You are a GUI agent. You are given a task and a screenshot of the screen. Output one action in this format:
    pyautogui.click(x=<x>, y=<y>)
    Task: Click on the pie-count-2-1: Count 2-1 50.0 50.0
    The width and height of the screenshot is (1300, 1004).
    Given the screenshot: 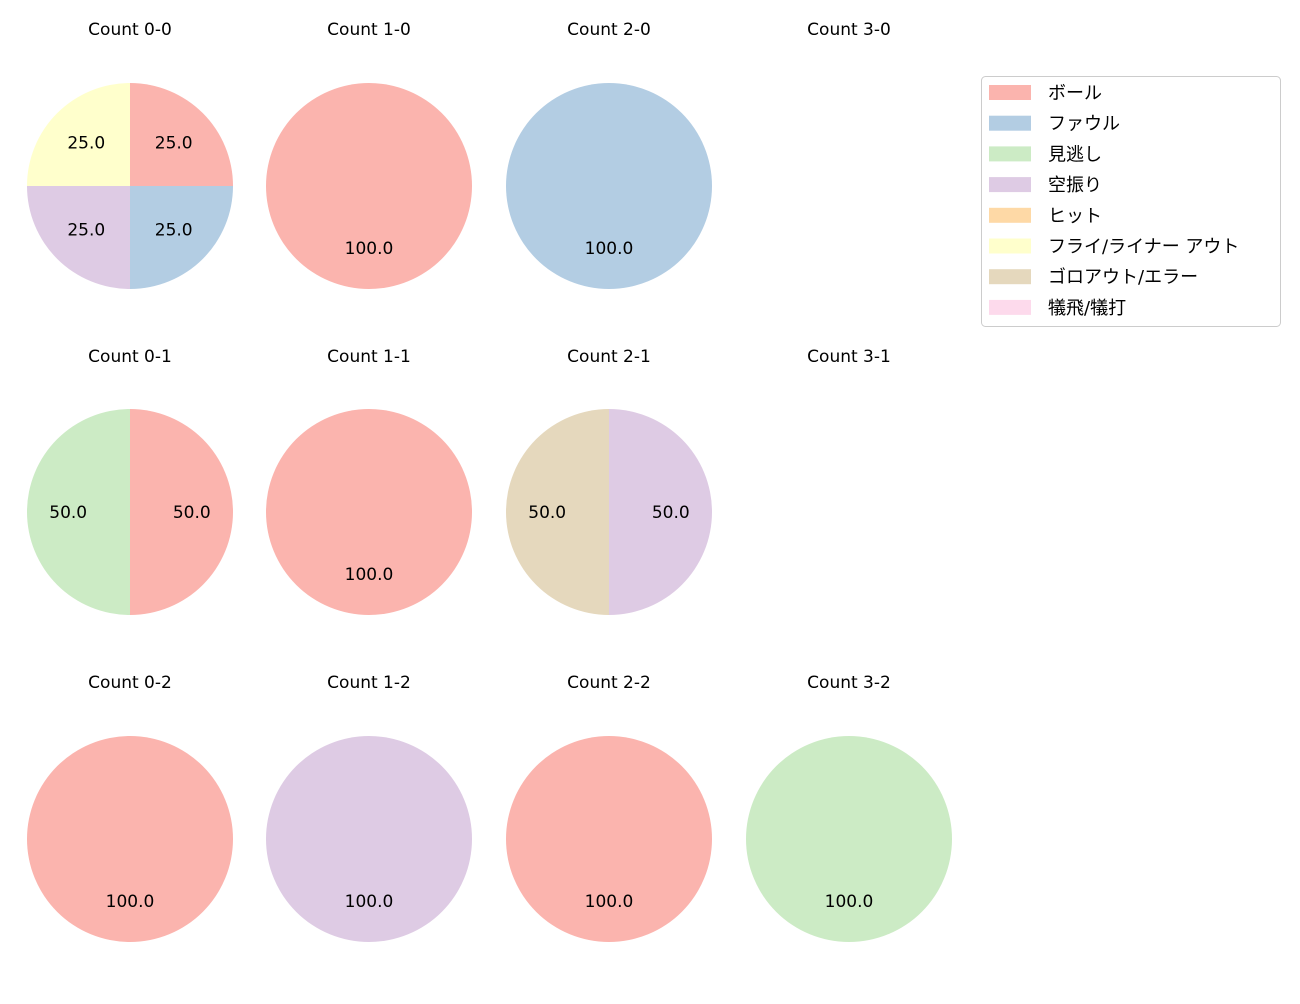 What is the action you would take?
    pyautogui.click(x=609, y=481)
    